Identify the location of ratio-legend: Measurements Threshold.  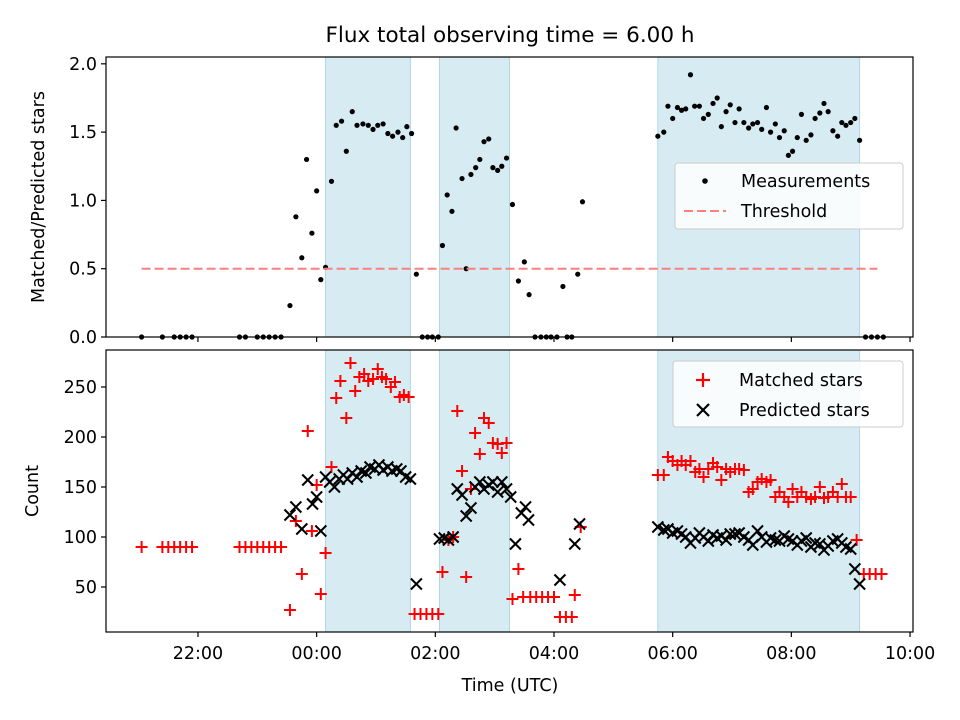
(789, 196).